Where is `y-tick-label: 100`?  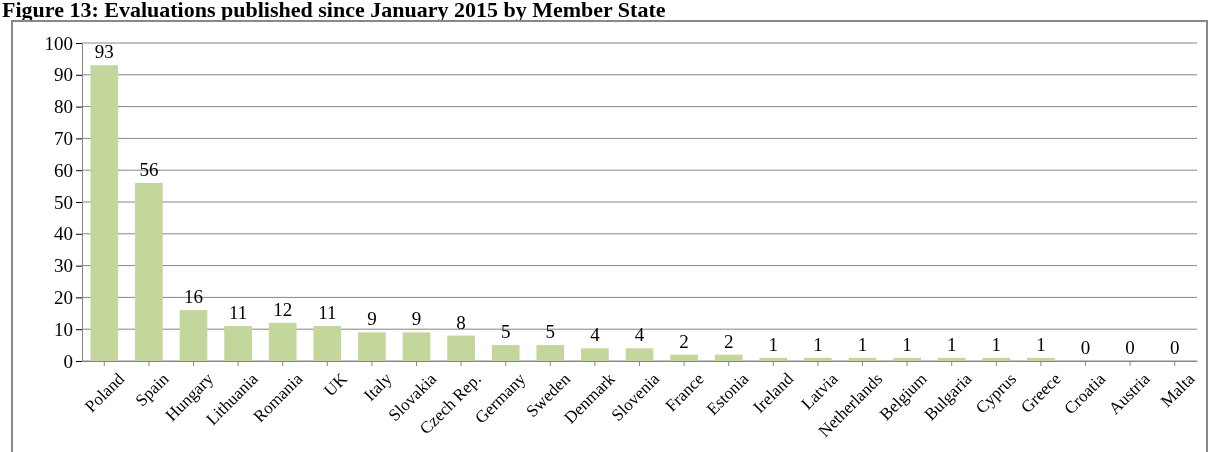
y-tick-label: 100 is located at coordinates (58, 43).